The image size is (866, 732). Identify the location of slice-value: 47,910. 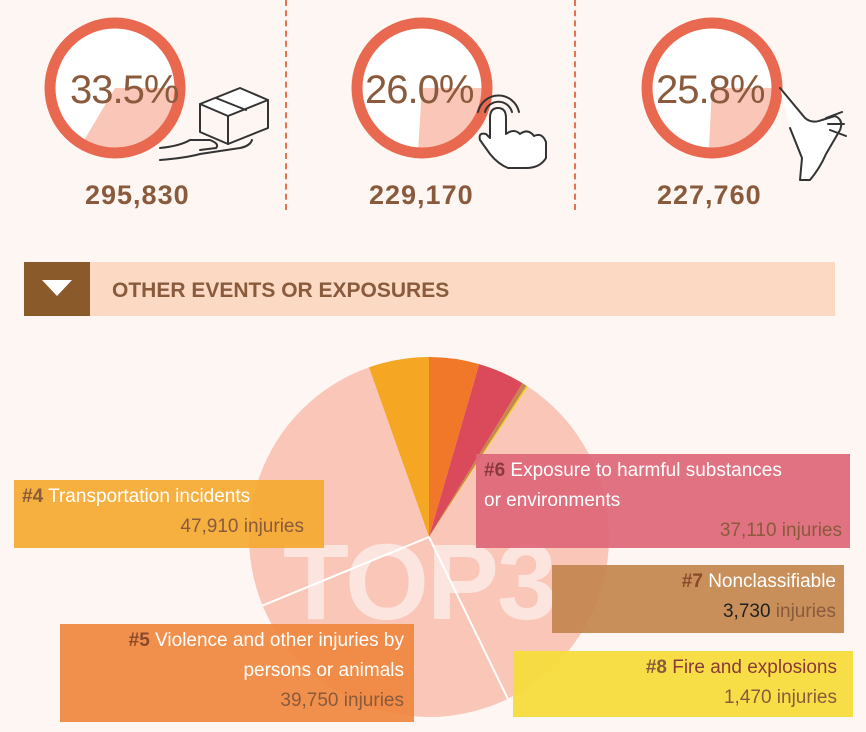
(209, 526).